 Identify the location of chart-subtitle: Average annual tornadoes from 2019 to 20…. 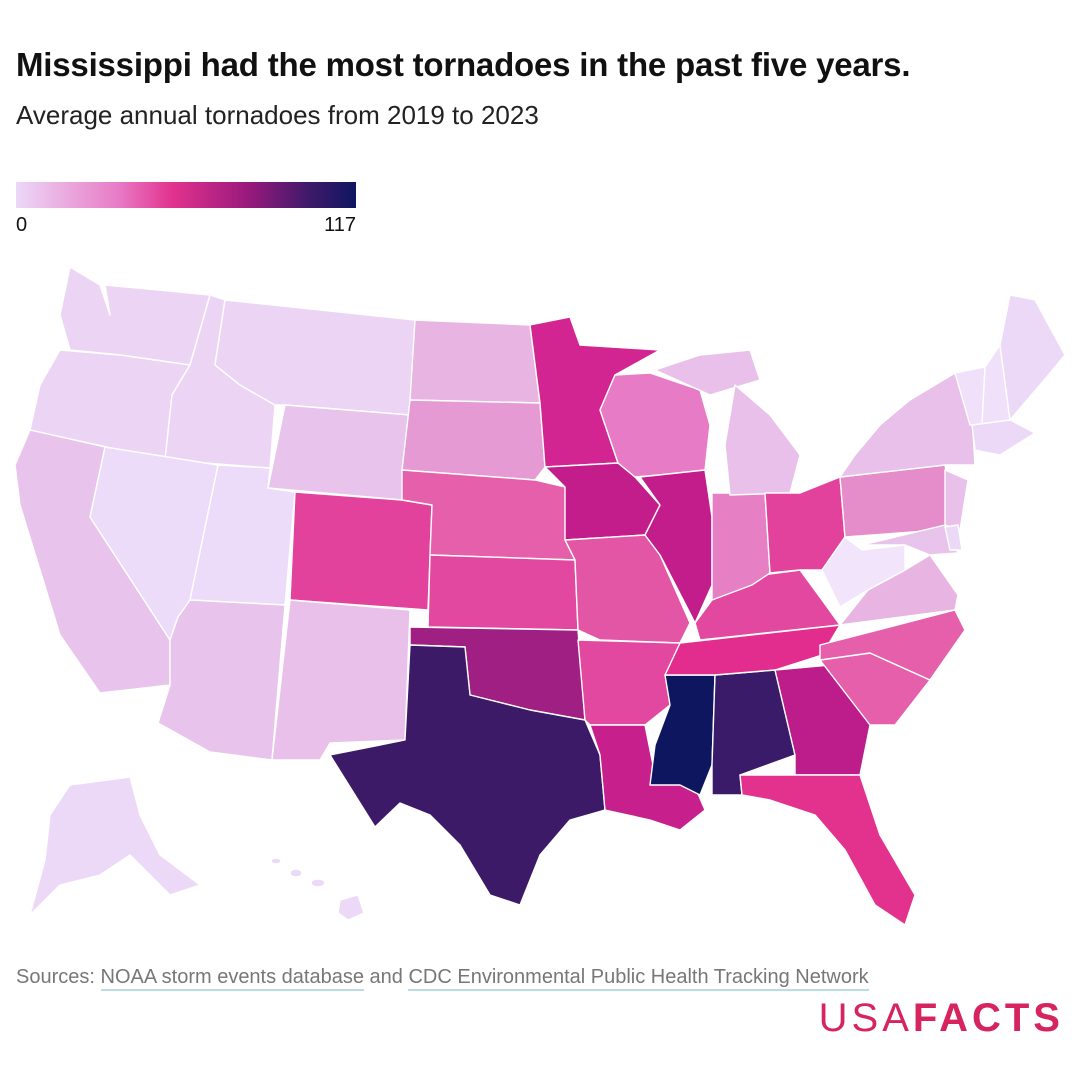
(277, 115).